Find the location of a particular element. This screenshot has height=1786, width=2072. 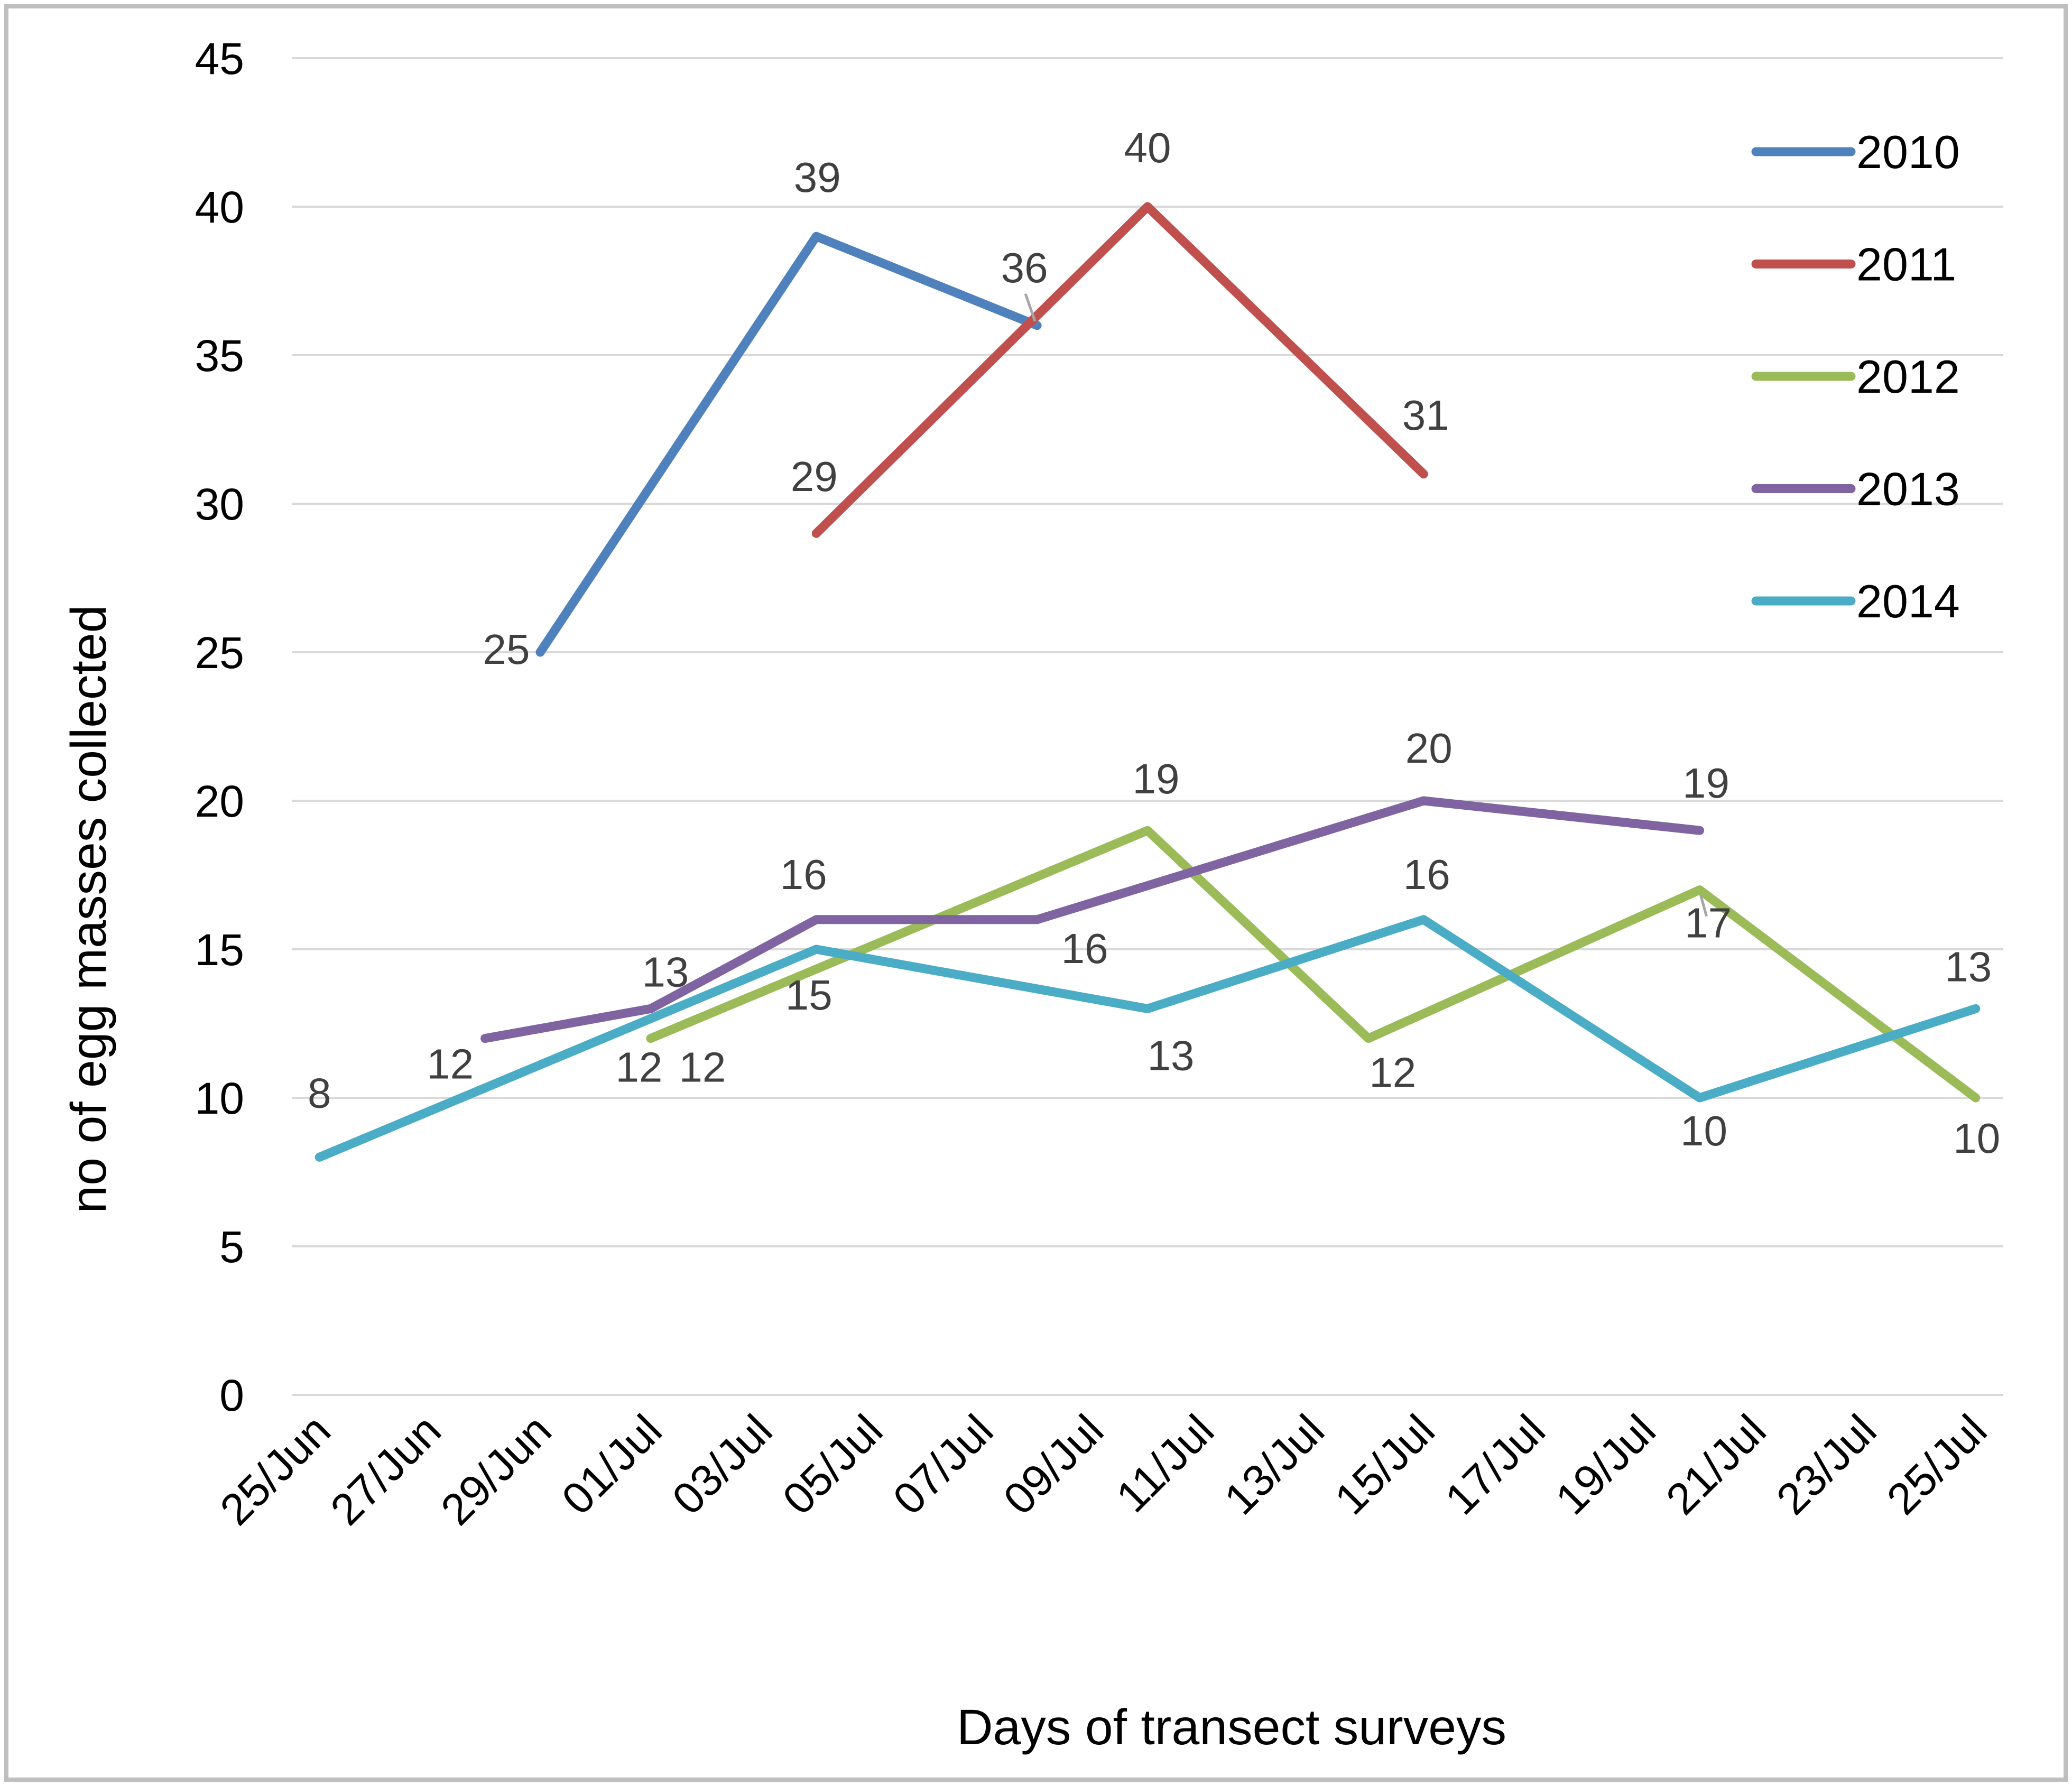

data-label-2014-25/Jun: 8 is located at coordinates (319, 1092).